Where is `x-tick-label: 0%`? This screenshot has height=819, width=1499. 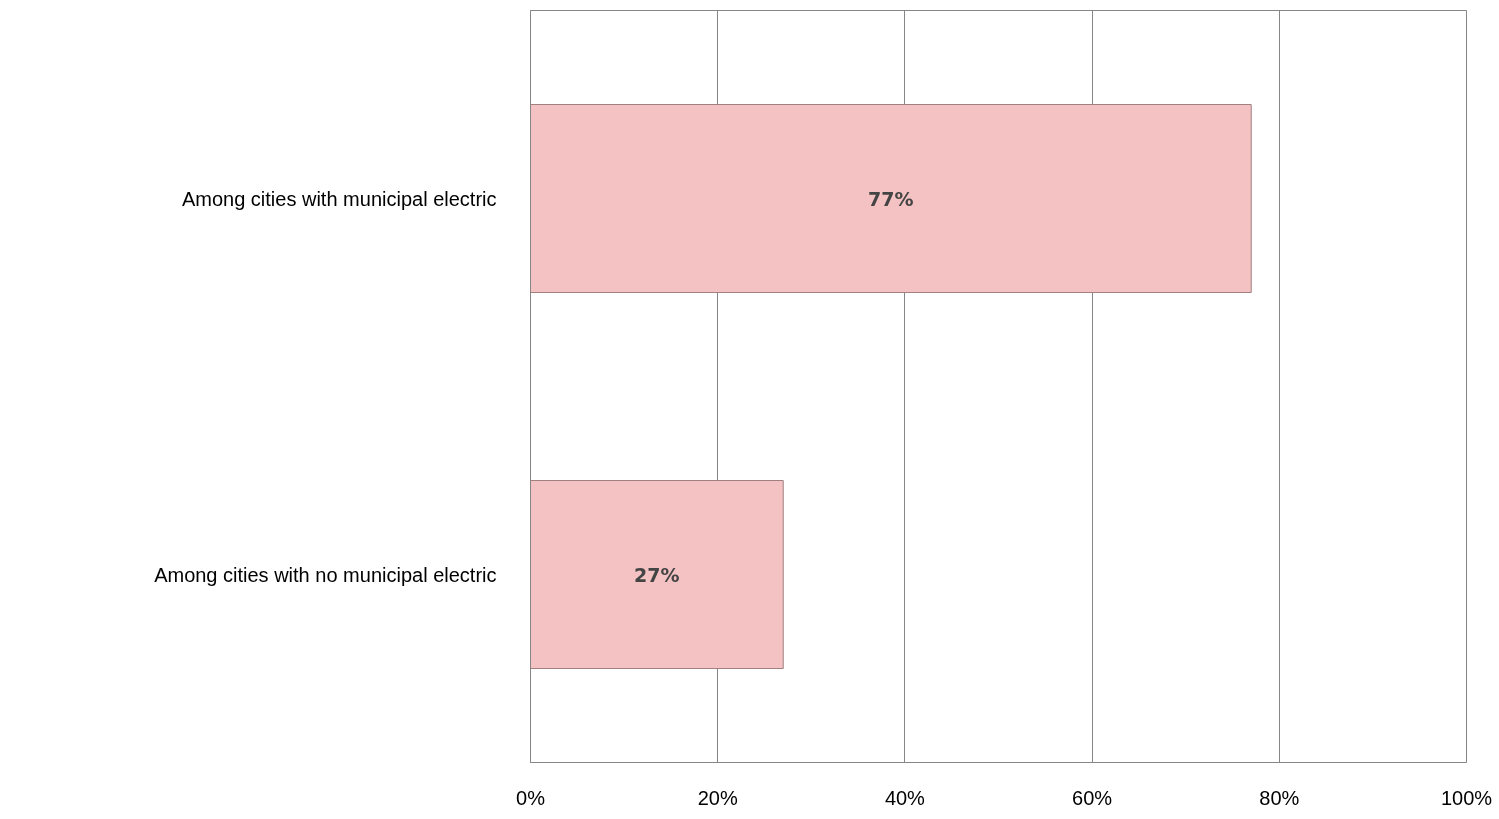
x-tick-label: 0% is located at coordinates (531, 797).